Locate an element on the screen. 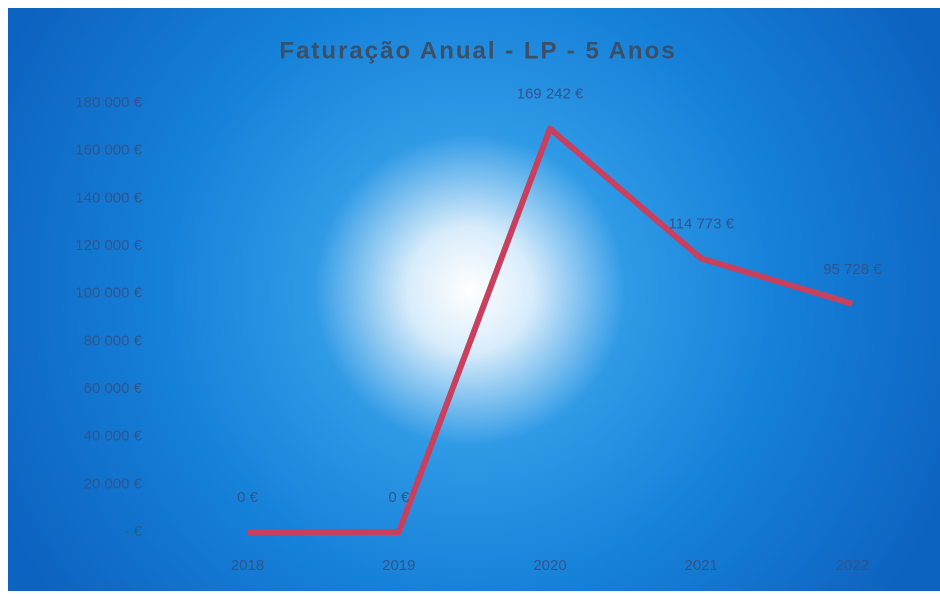 The width and height of the screenshot is (940, 596). y-tick-label: 40 000 € is located at coordinates (113, 436).